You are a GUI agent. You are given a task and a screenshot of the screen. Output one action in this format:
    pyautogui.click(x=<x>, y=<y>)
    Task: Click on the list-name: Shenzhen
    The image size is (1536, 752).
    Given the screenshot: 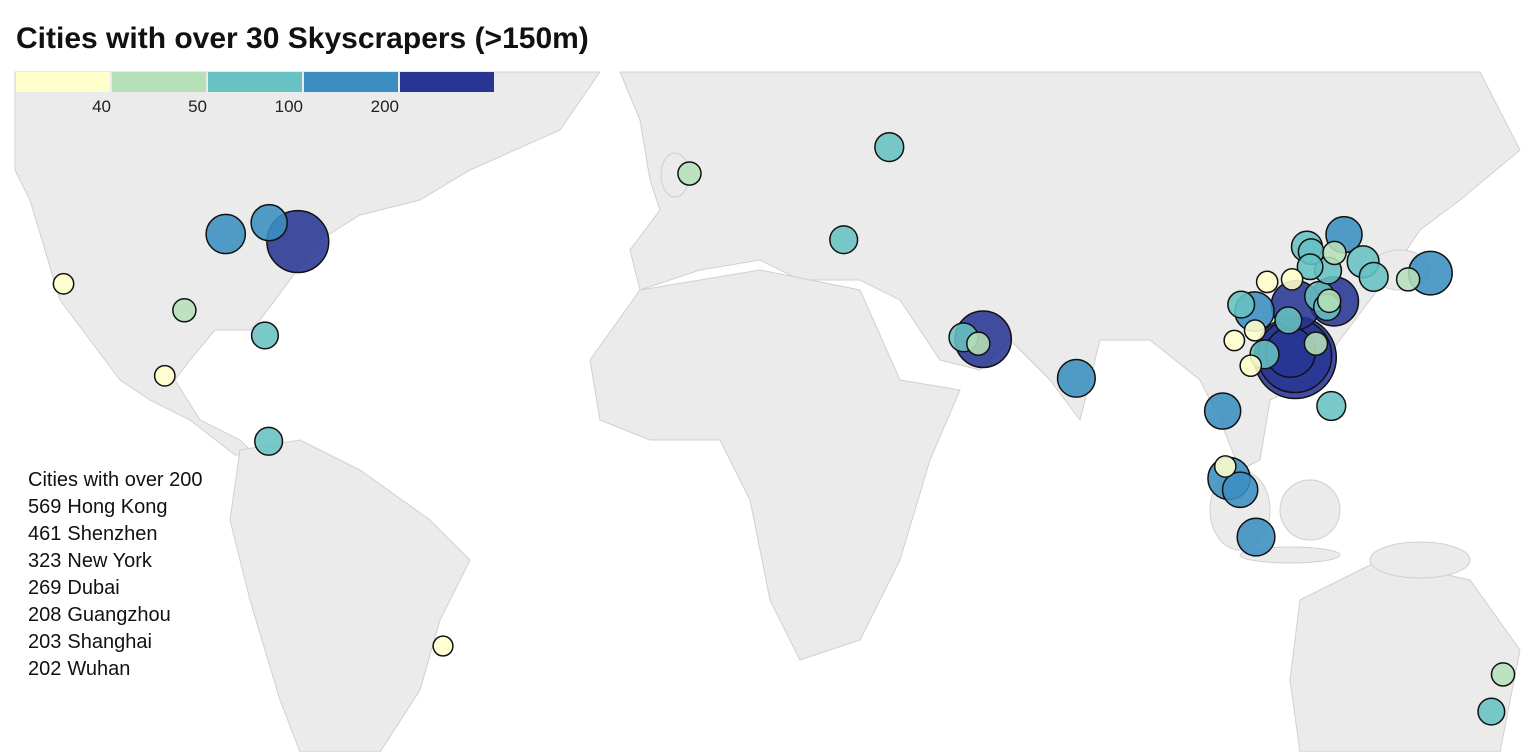 What is the action you would take?
    pyautogui.click(x=112, y=534)
    